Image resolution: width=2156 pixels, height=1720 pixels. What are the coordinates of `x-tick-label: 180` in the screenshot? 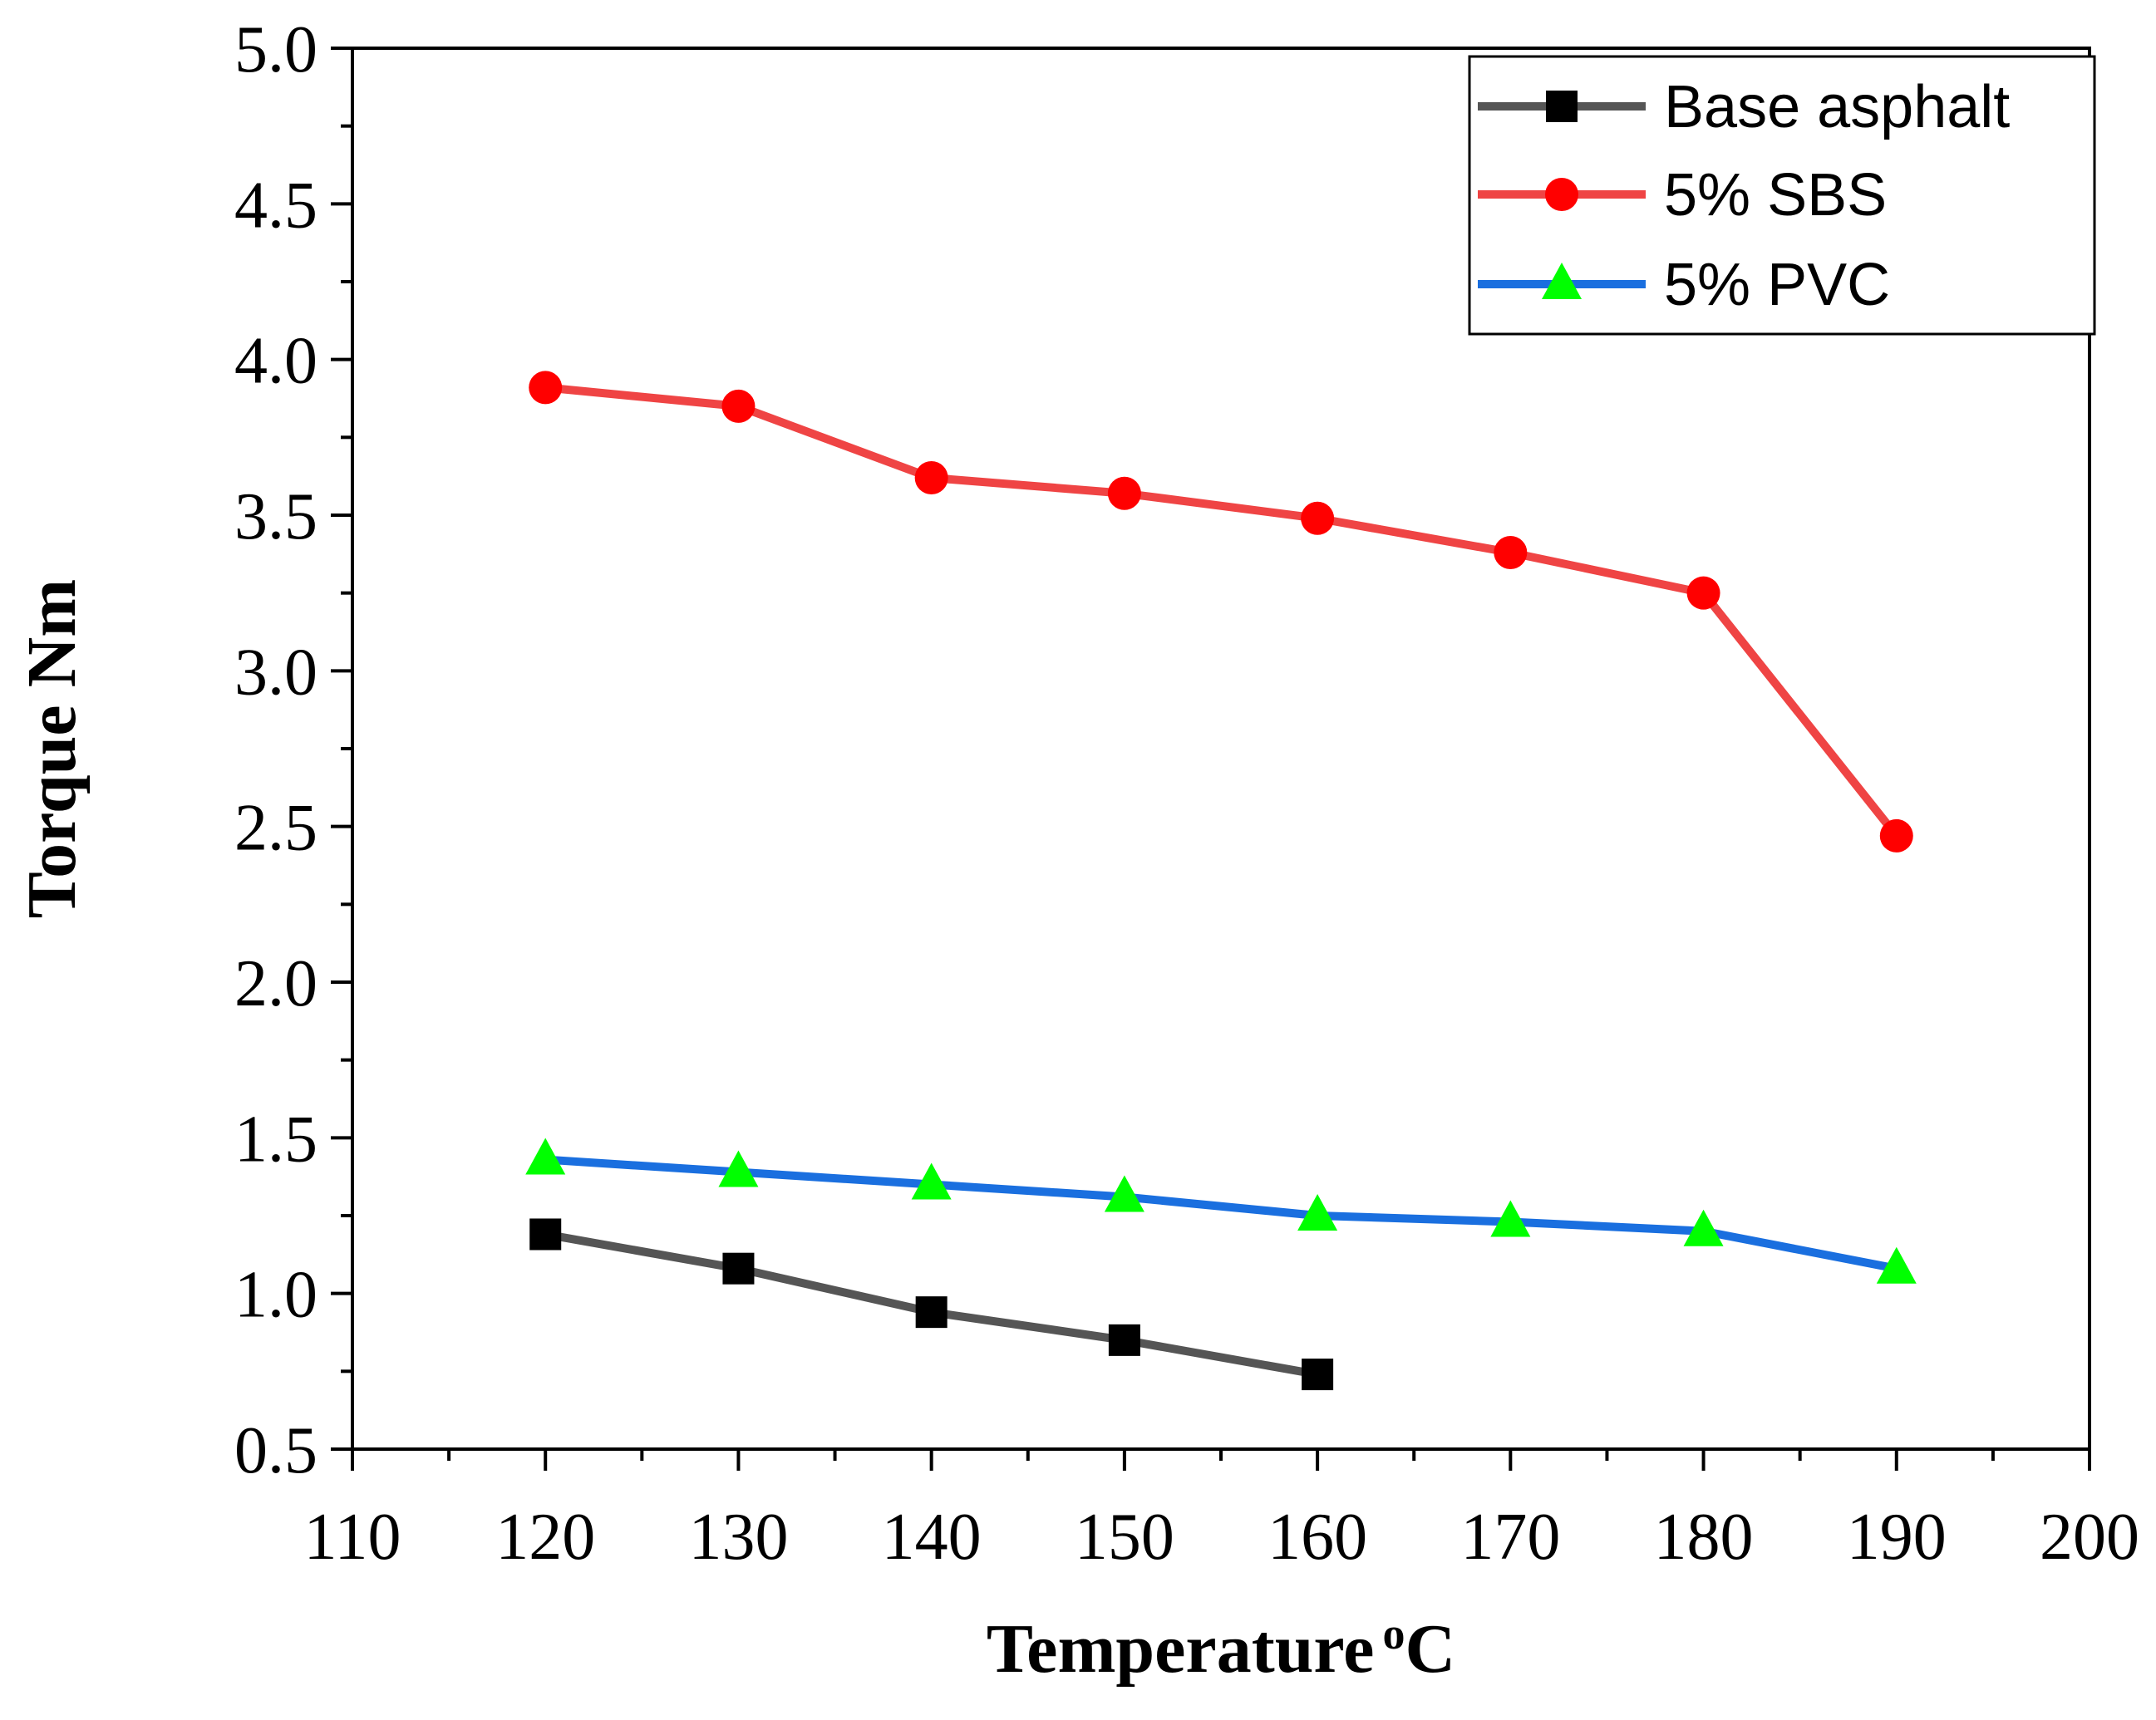 It's located at (1704, 1537).